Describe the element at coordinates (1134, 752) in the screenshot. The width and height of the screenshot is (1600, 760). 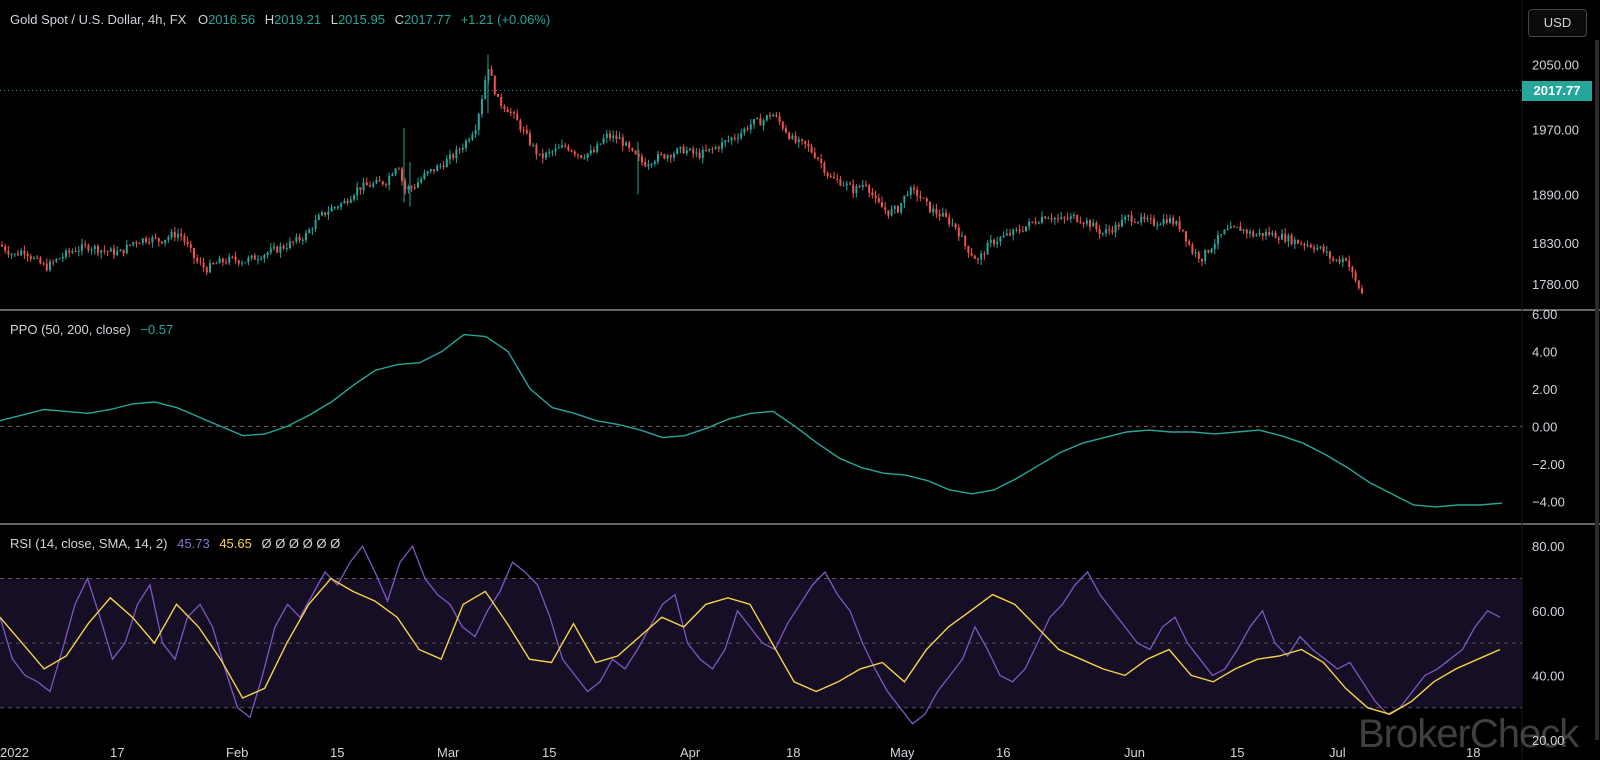
I see `time-tick-label: Jun` at that location.